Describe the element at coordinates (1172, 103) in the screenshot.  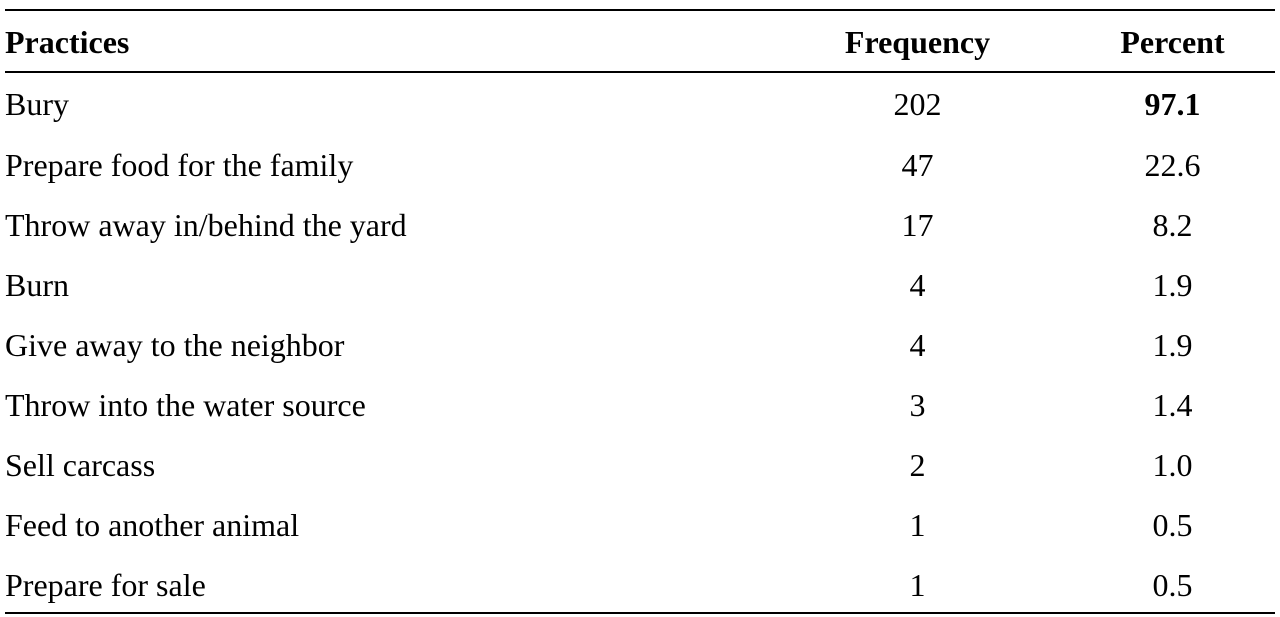
I see `percent-cell: 97.1` at that location.